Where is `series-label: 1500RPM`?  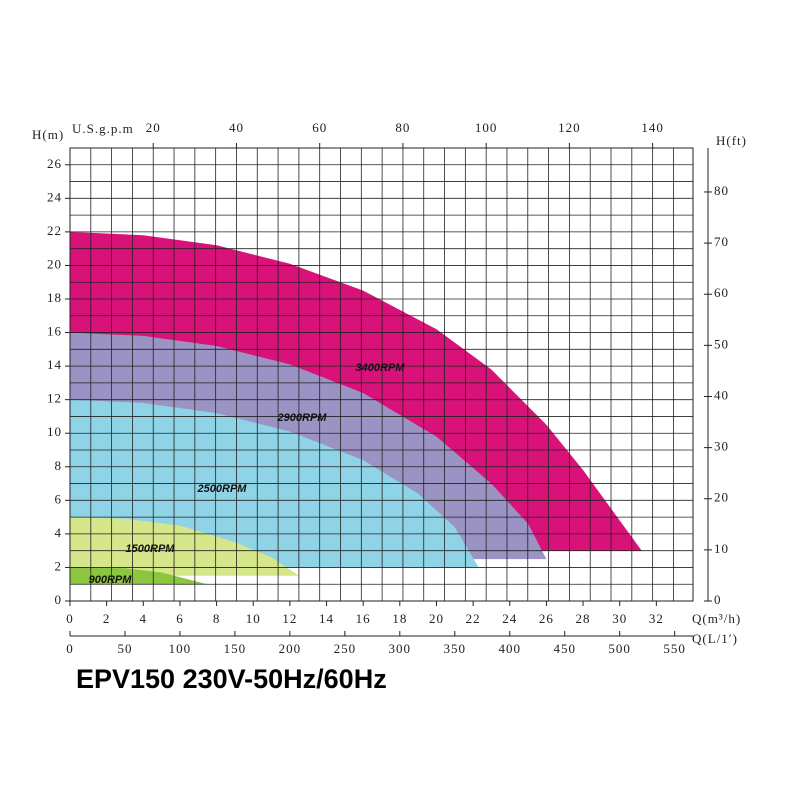 series-label: 1500RPM is located at coordinates (151, 549).